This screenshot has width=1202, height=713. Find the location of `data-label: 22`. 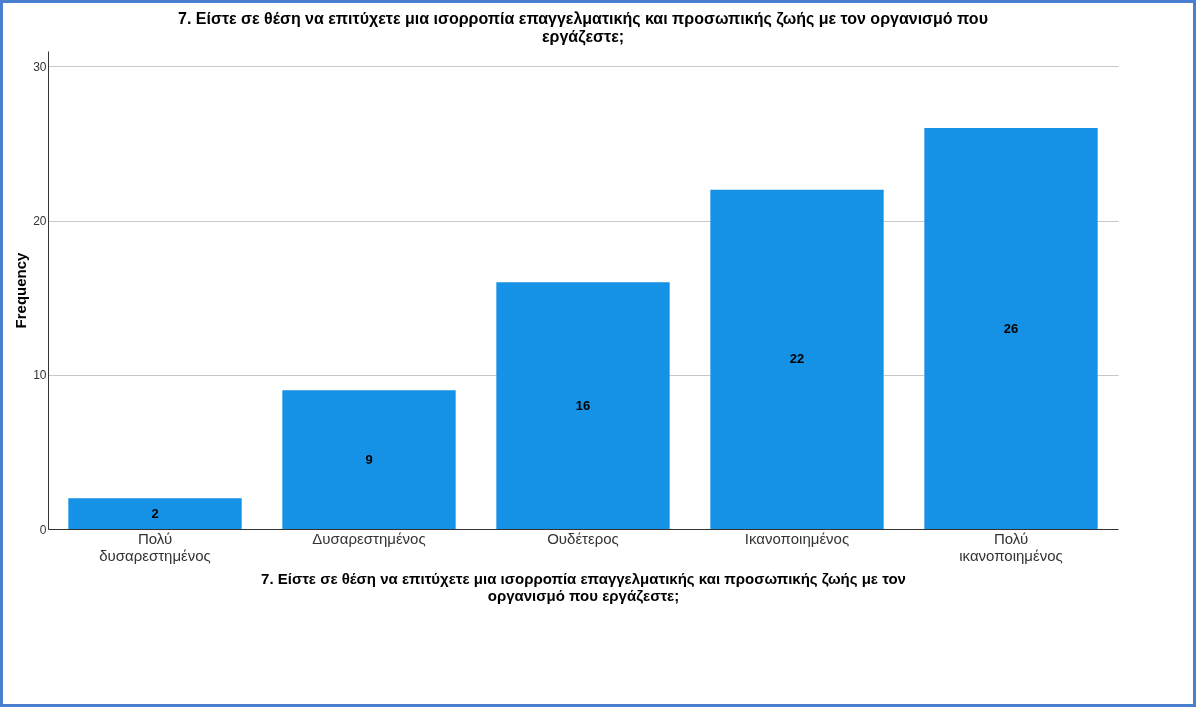

data-label: 22 is located at coordinates (797, 359).